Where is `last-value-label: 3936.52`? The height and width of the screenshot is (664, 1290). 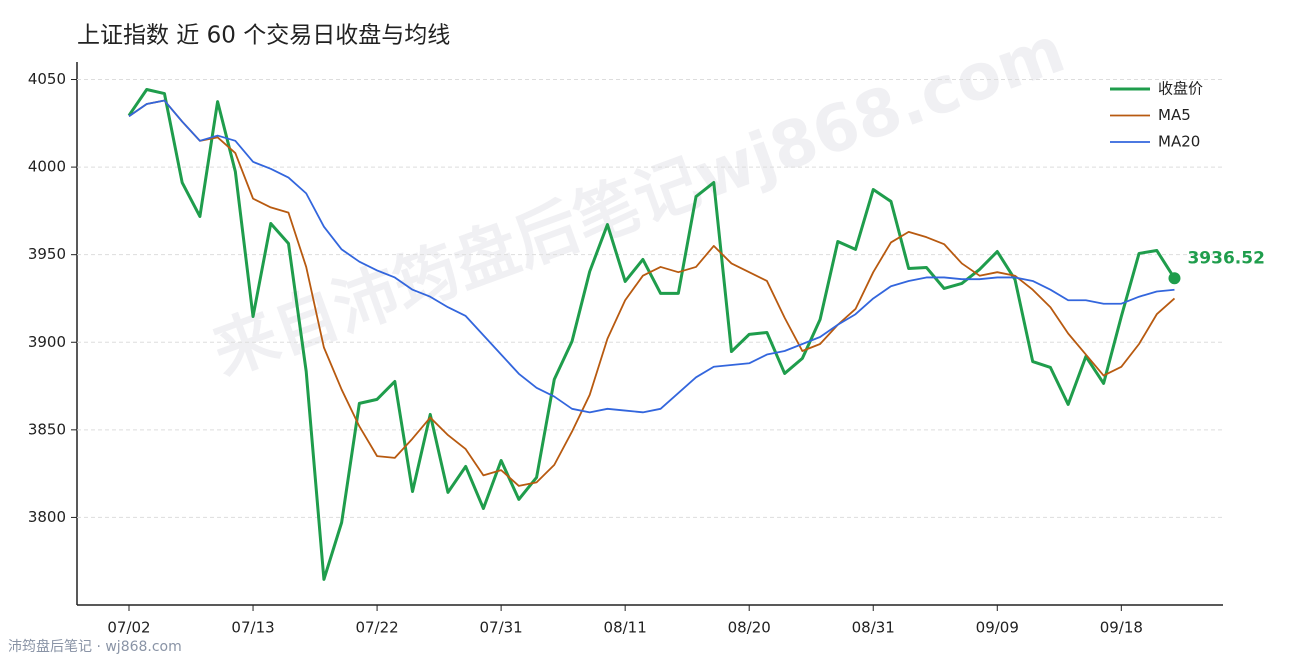 last-value-label: 3936.52 is located at coordinates (1225, 258).